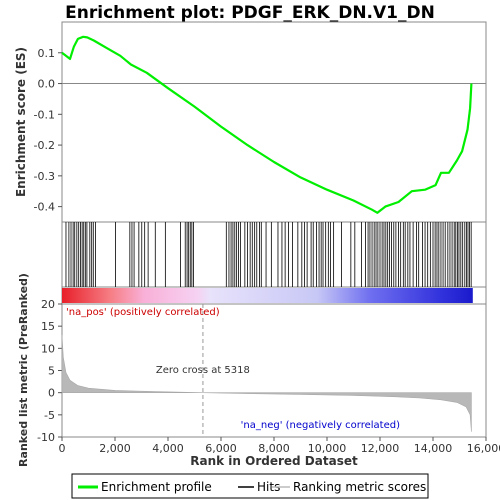 This screenshot has width=500, height=500. Describe the element at coordinates (48, 326) in the screenshot. I see `metric-ytick-label: 15` at that location.